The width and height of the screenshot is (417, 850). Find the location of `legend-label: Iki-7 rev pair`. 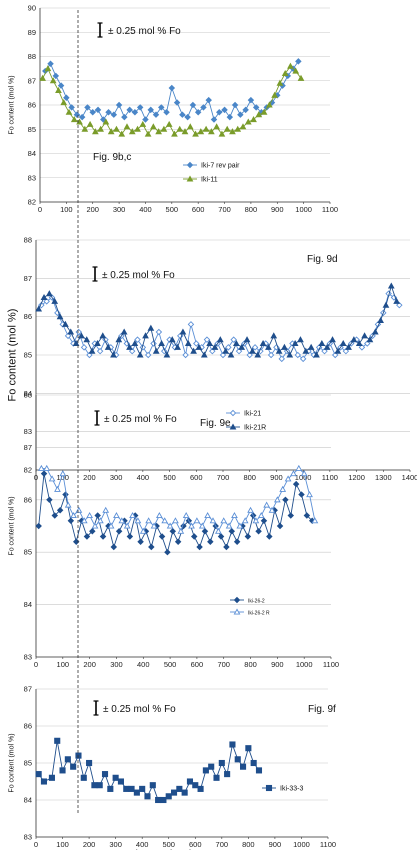

legend-label: Iki-7 rev pair is located at coordinates (220, 166).